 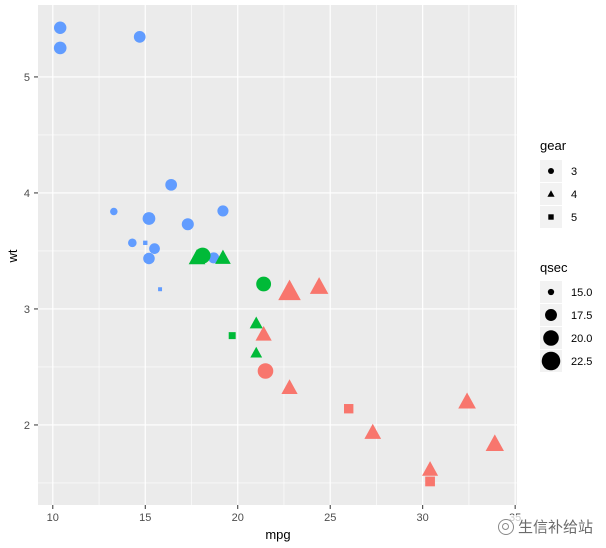 I want to click on x-tick-label: 15, so click(x=145, y=518).